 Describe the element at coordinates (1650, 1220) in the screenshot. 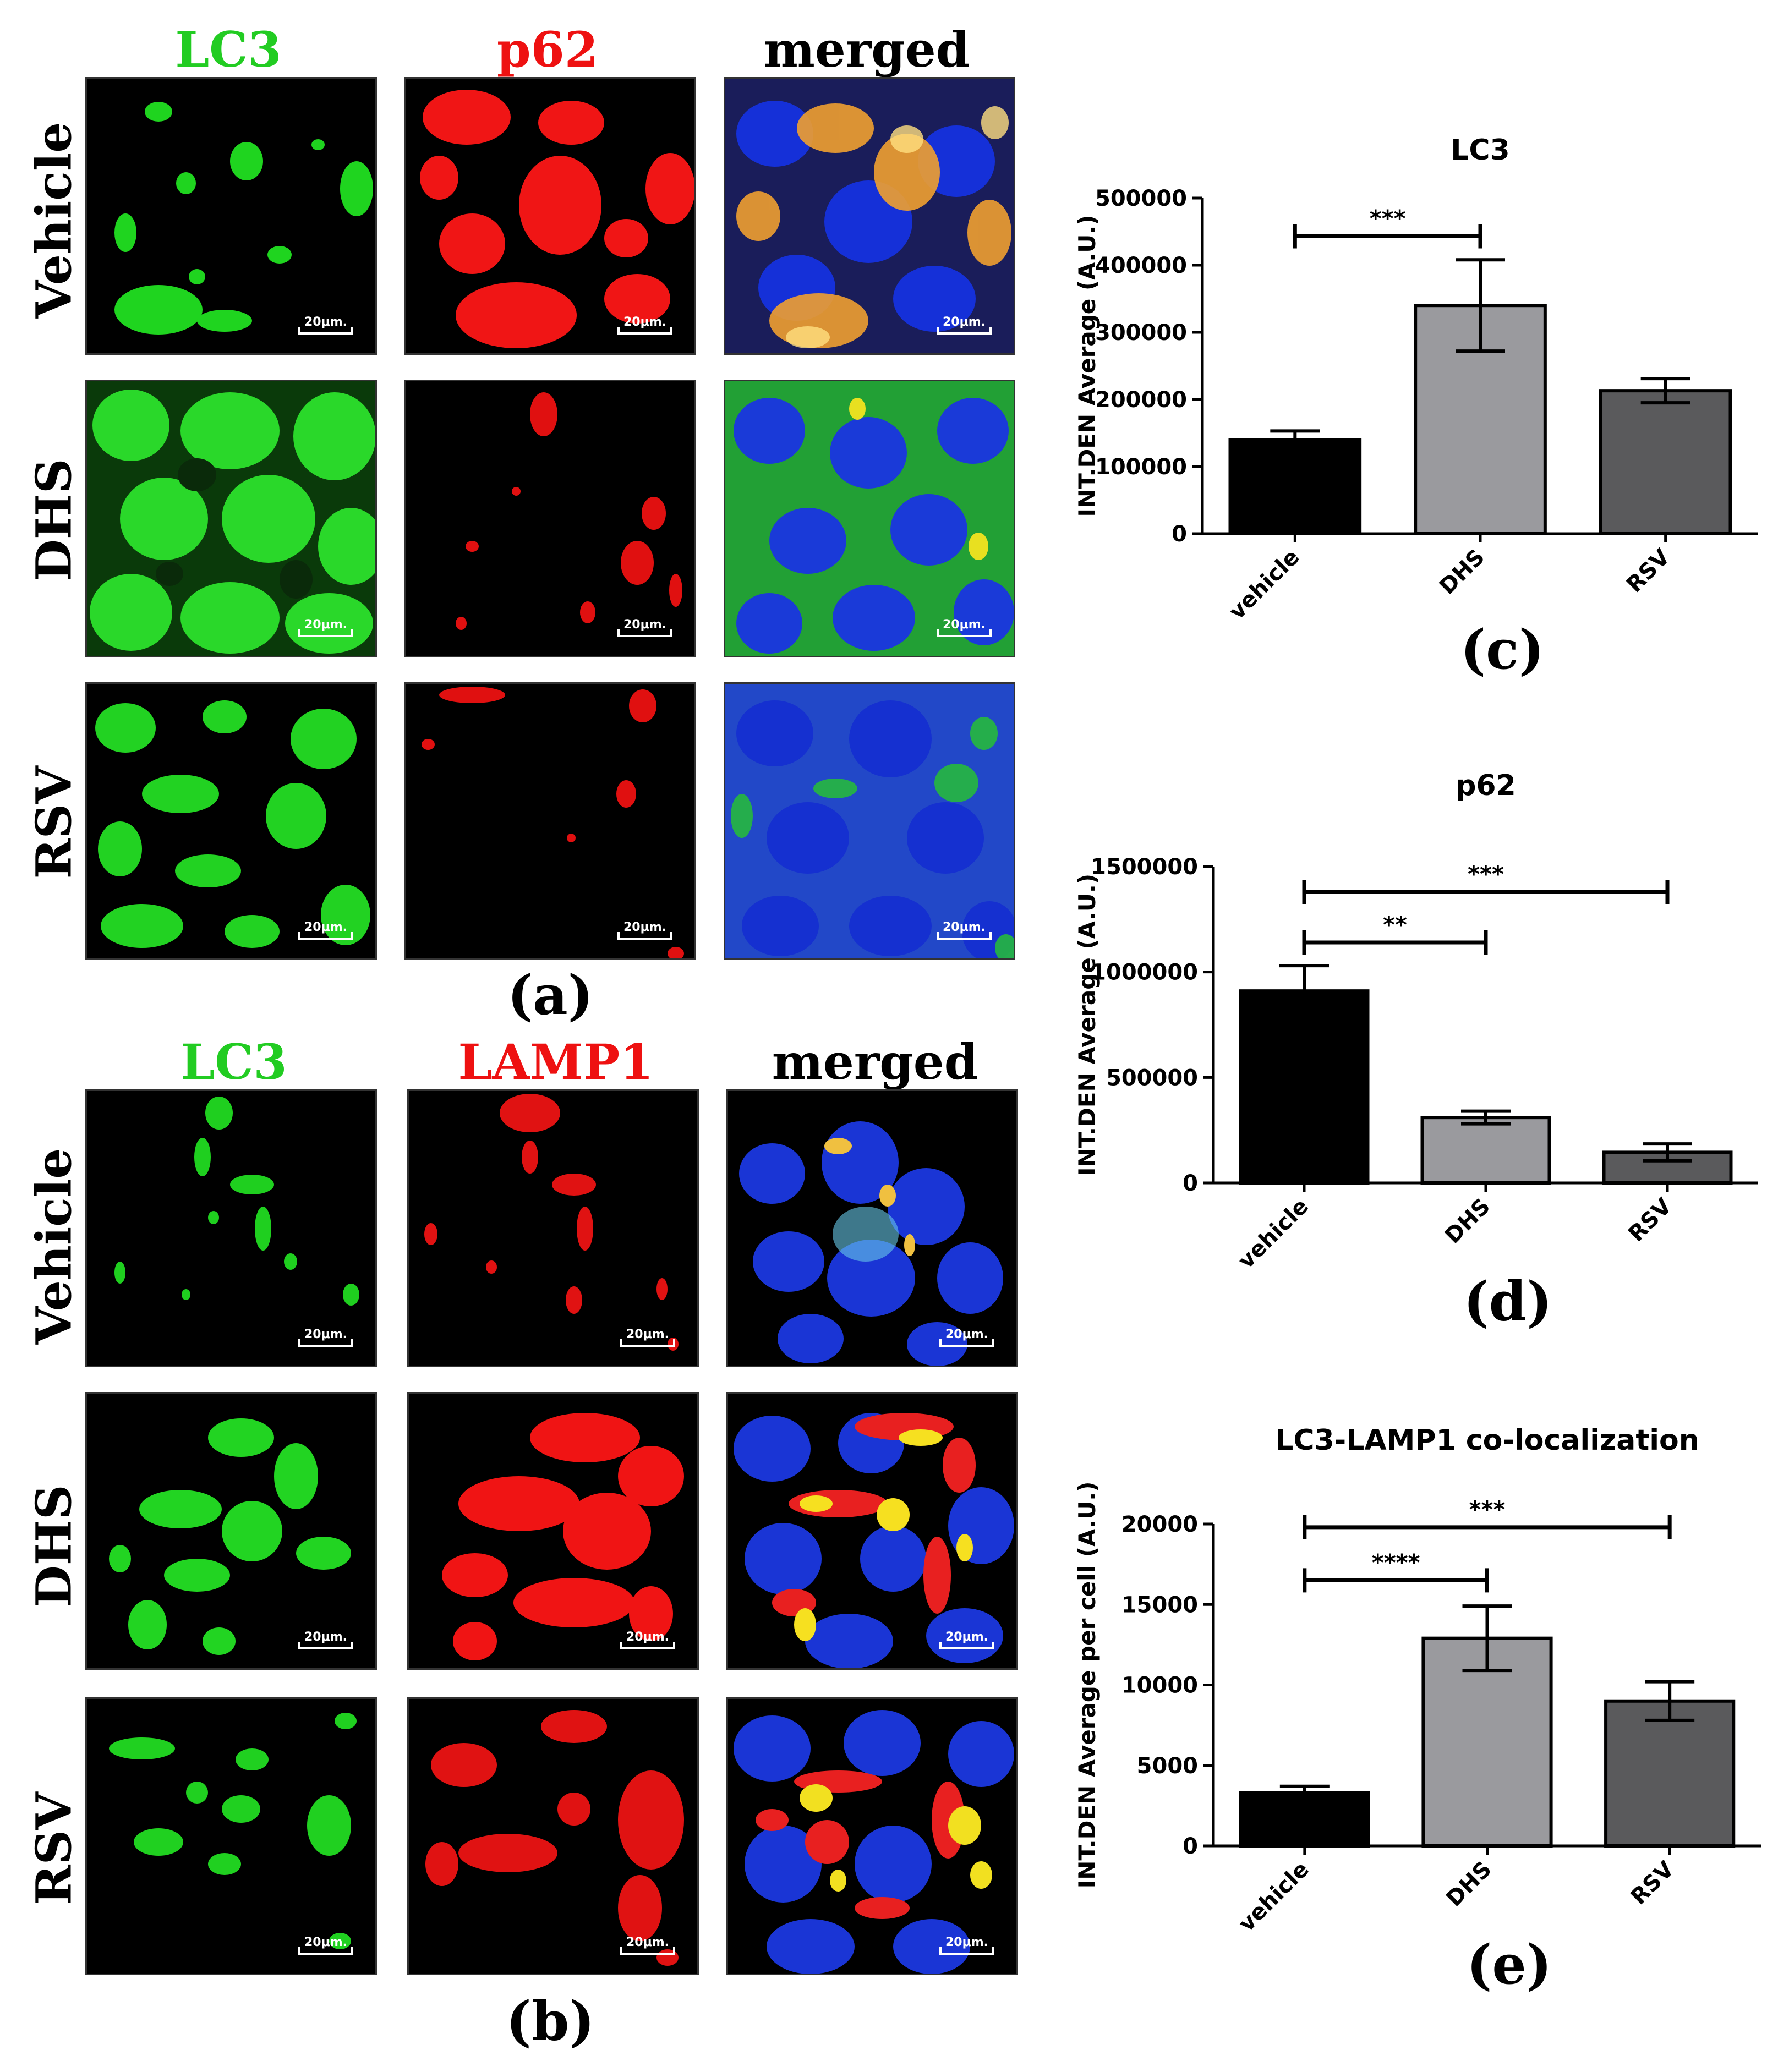

I see `chart-d-xtick-label: RSV` at that location.